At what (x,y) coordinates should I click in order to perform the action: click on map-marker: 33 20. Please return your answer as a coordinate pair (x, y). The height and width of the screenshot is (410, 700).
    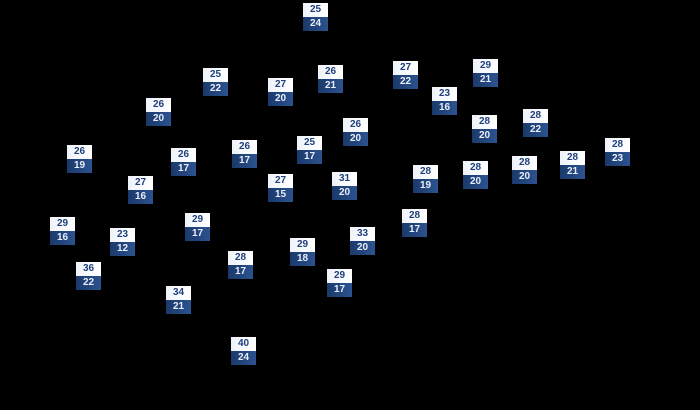
    Looking at the image, I should click on (362, 241).